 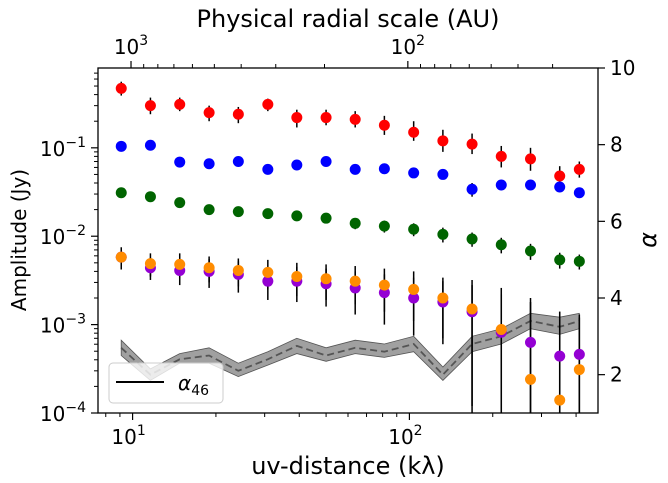 What do you see at coordinates (348, 466) in the screenshot?
I see `x-axis-title: uv-distance (kλ)` at bounding box center [348, 466].